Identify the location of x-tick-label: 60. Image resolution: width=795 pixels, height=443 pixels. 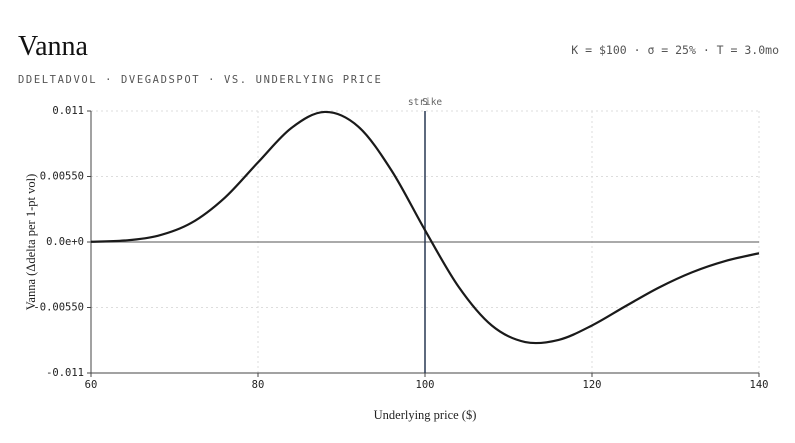
(91, 385).